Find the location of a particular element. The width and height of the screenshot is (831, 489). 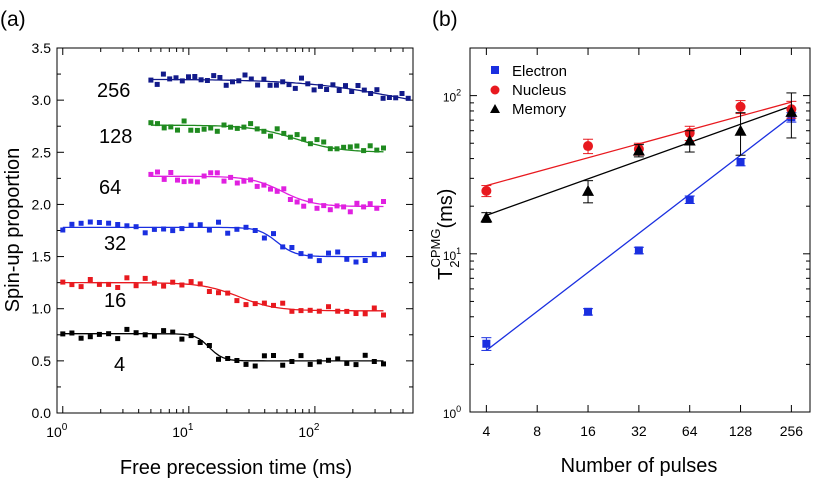

b-ytick-label: 100 is located at coordinates (452, 412).